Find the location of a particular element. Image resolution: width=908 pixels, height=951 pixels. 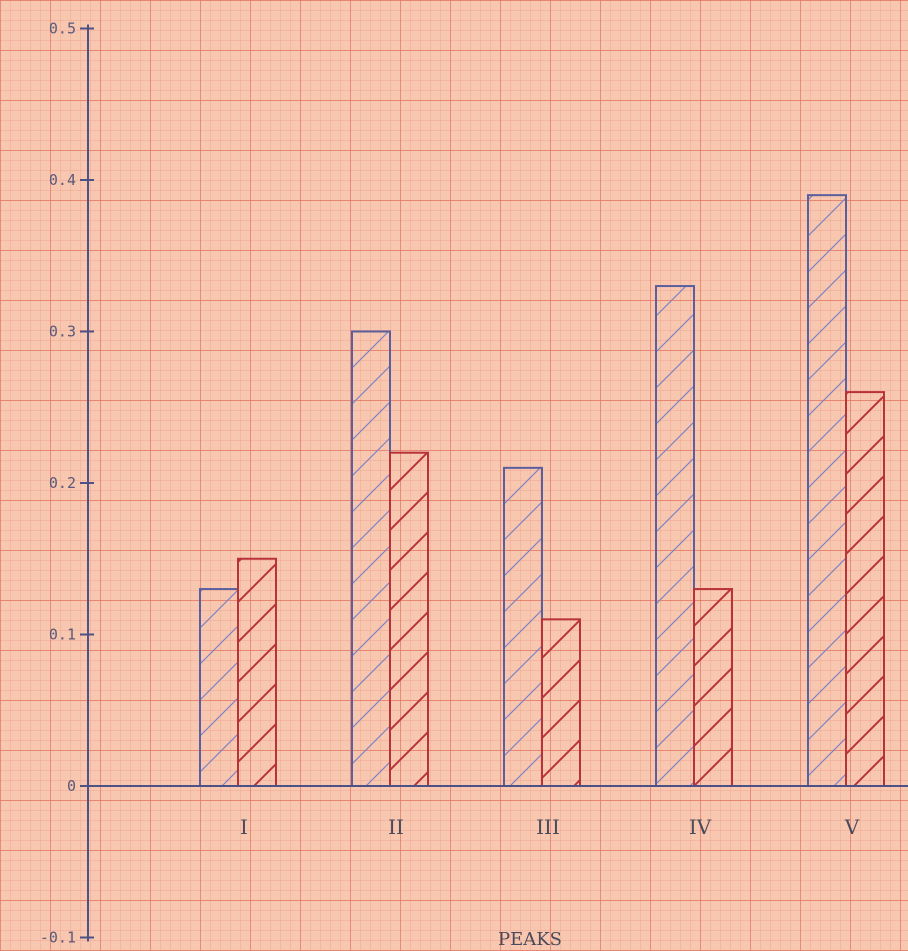

bar-series-1-ii is located at coordinates (371, 558).